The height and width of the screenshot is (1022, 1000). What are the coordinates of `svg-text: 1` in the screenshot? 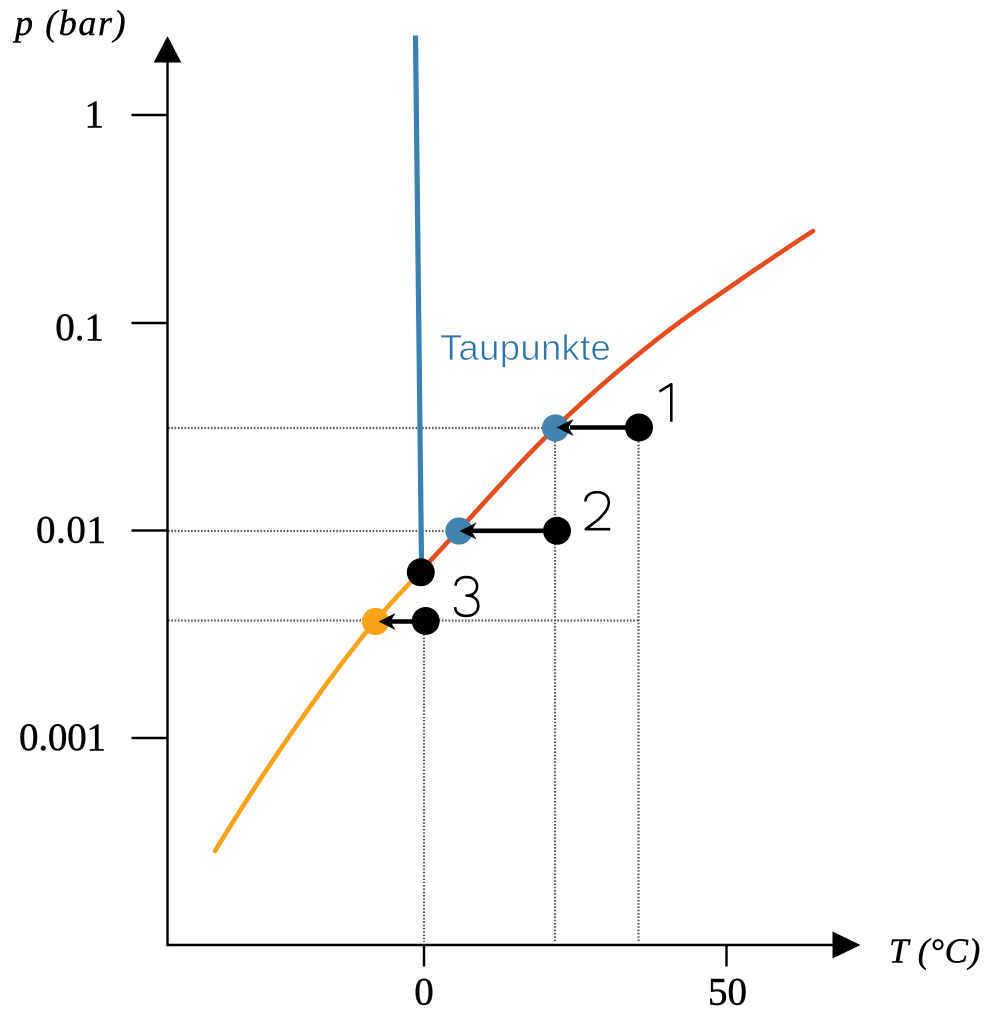 It's located at (95, 114).